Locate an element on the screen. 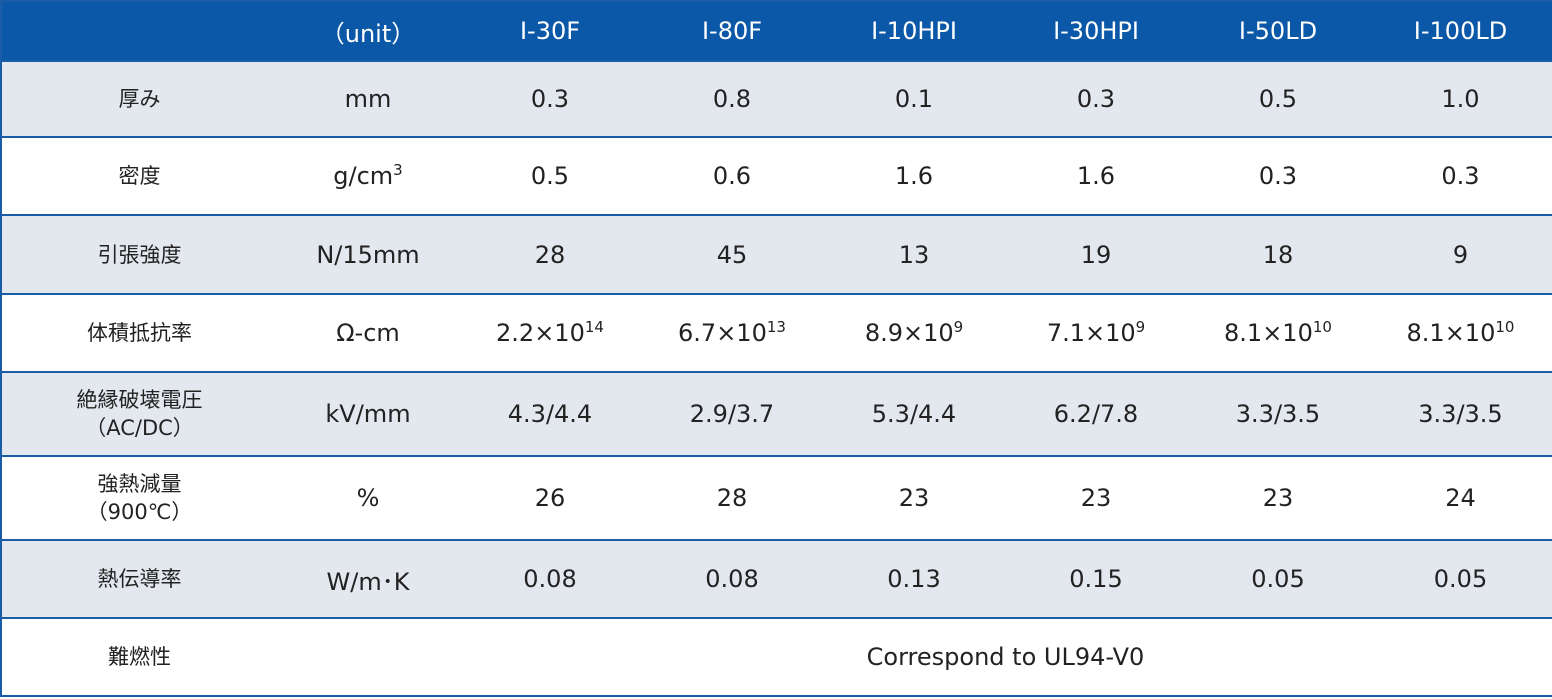 This screenshot has height=699, width=1552. cell-text: 6.2/7.8 is located at coordinates (1096, 414).